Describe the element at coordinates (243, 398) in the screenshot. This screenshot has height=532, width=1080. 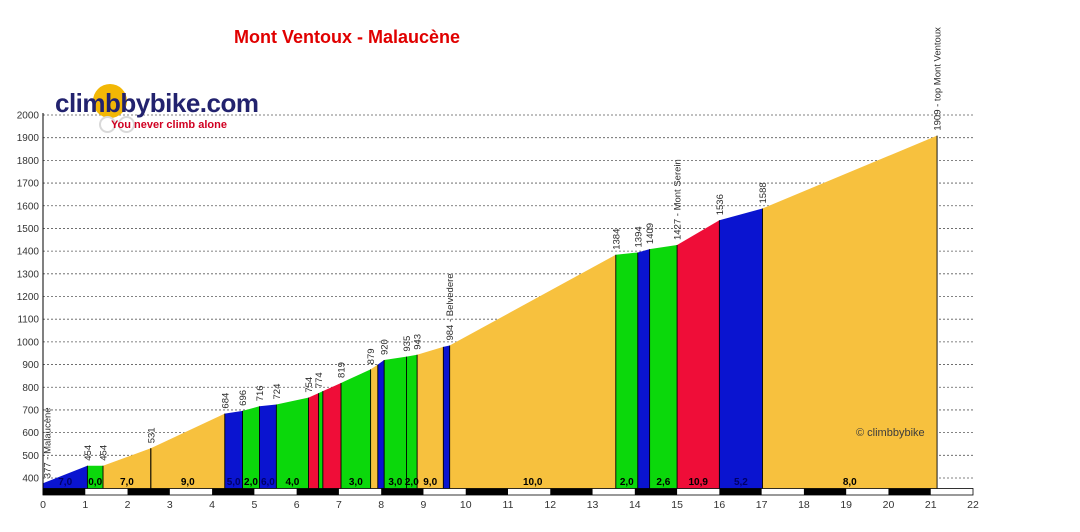
I see `elevation-label: 696` at that location.